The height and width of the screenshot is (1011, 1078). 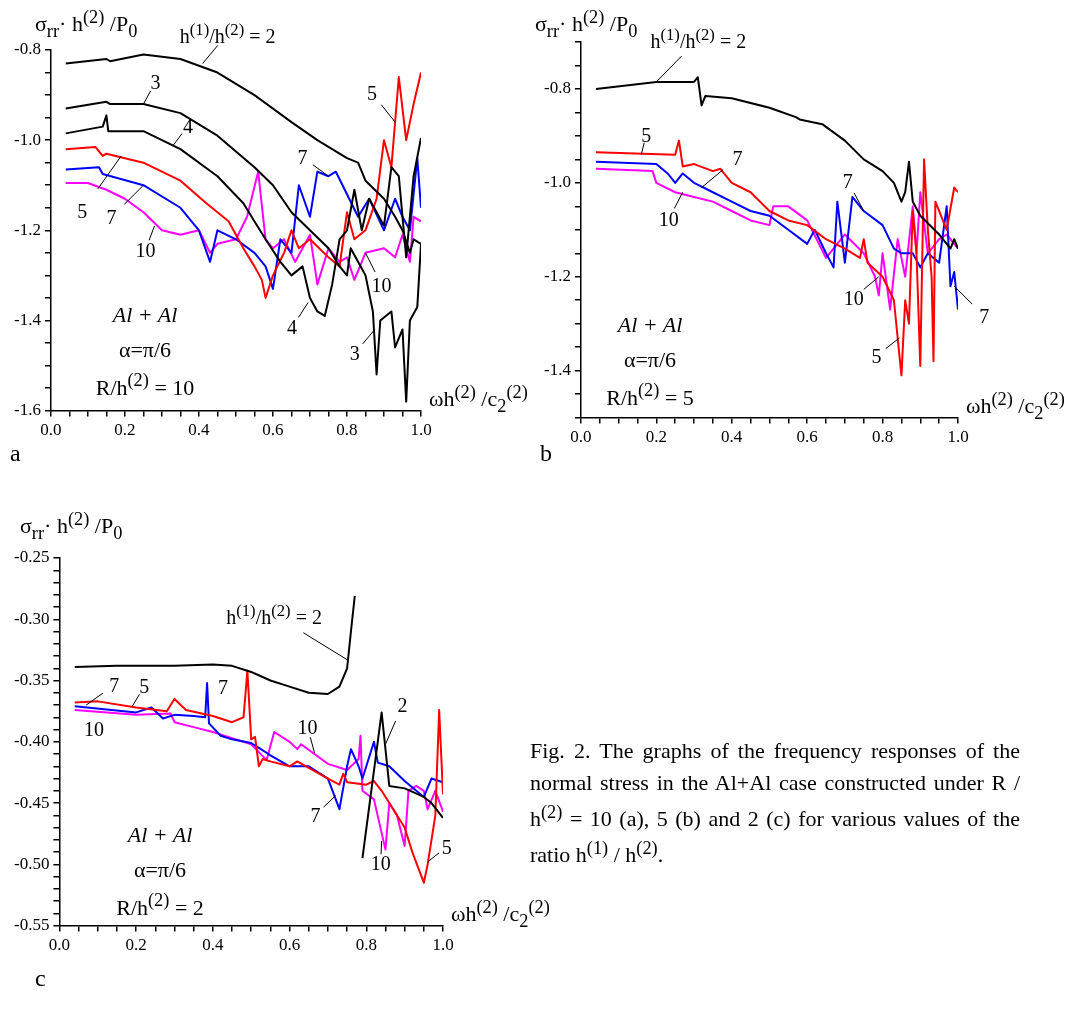 What do you see at coordinates (27, 410) in the screenshot?
I see `y-tick-label: -1.6` at bounding box center [27, 410].